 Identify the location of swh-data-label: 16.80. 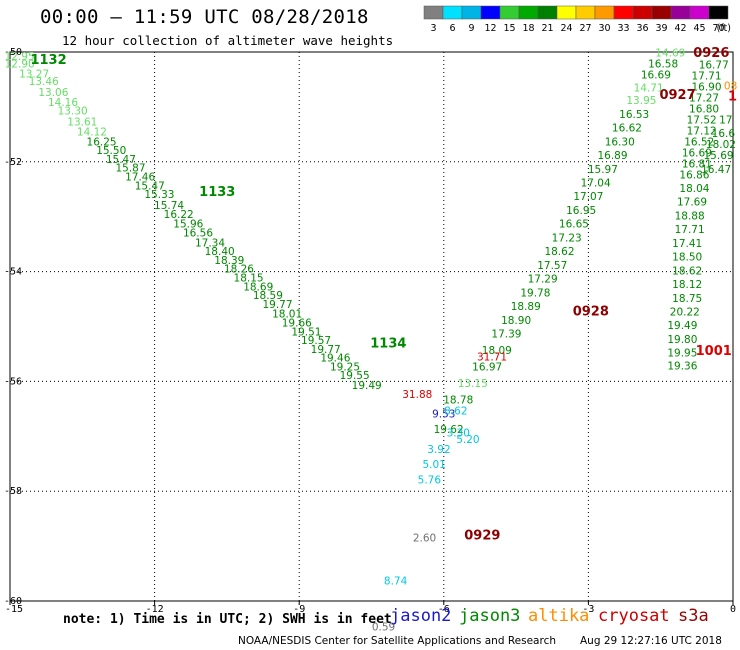
(704, 109).